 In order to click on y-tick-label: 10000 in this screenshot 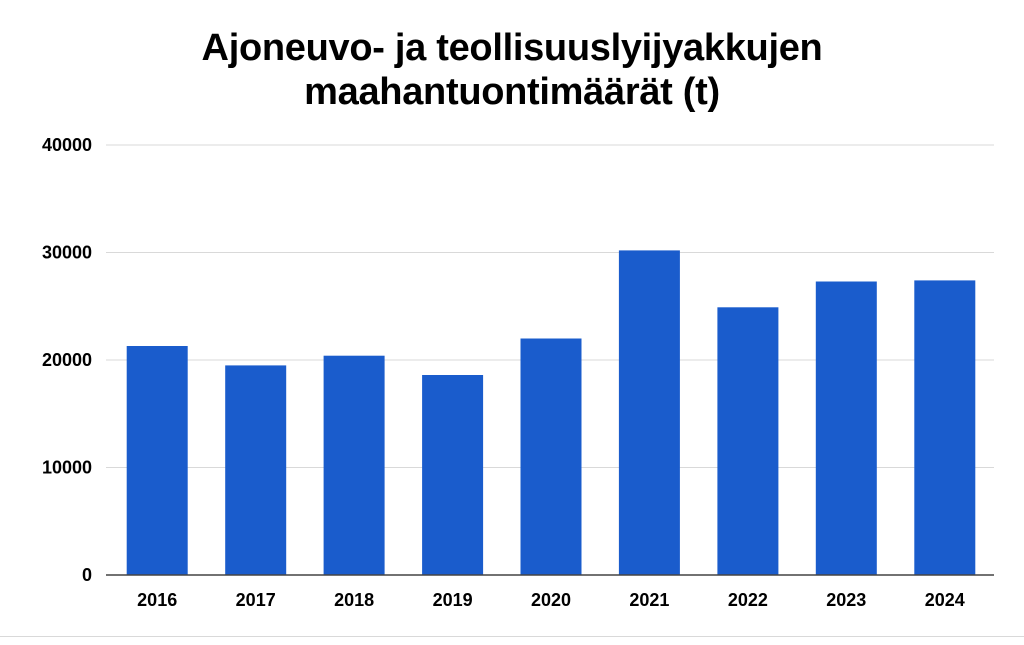, I will do `click(67, 468)`.